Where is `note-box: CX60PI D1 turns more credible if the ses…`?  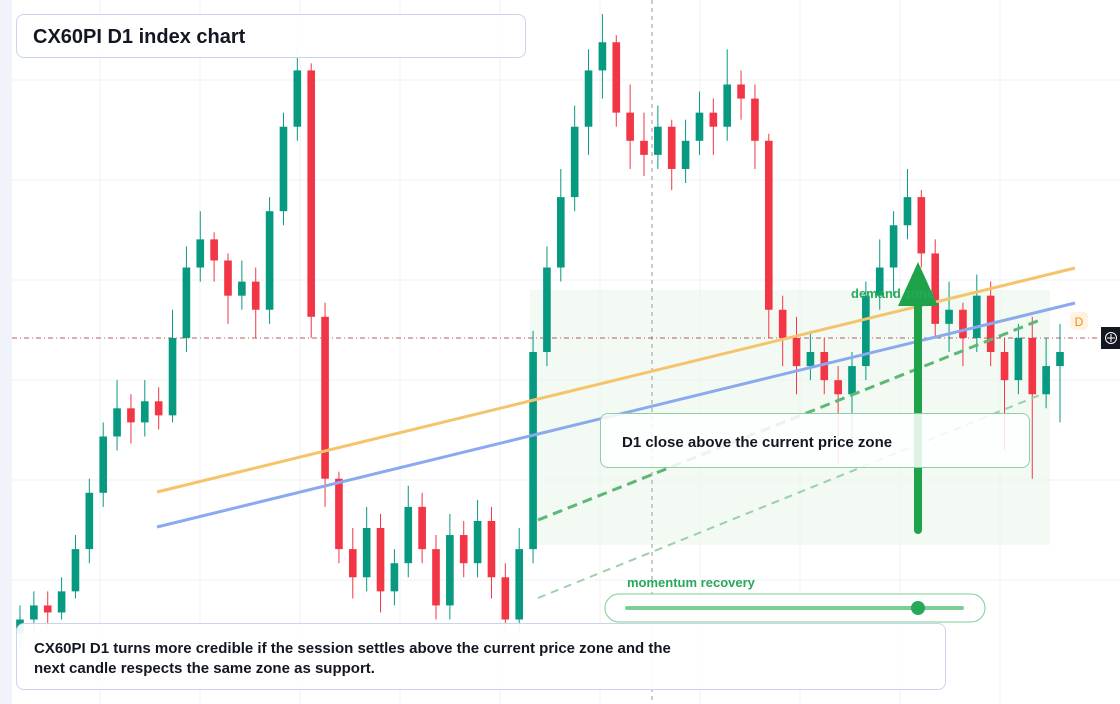
note-box: CX60PI D1 turns more credible if the ses… is located at coordinates (481, 656).